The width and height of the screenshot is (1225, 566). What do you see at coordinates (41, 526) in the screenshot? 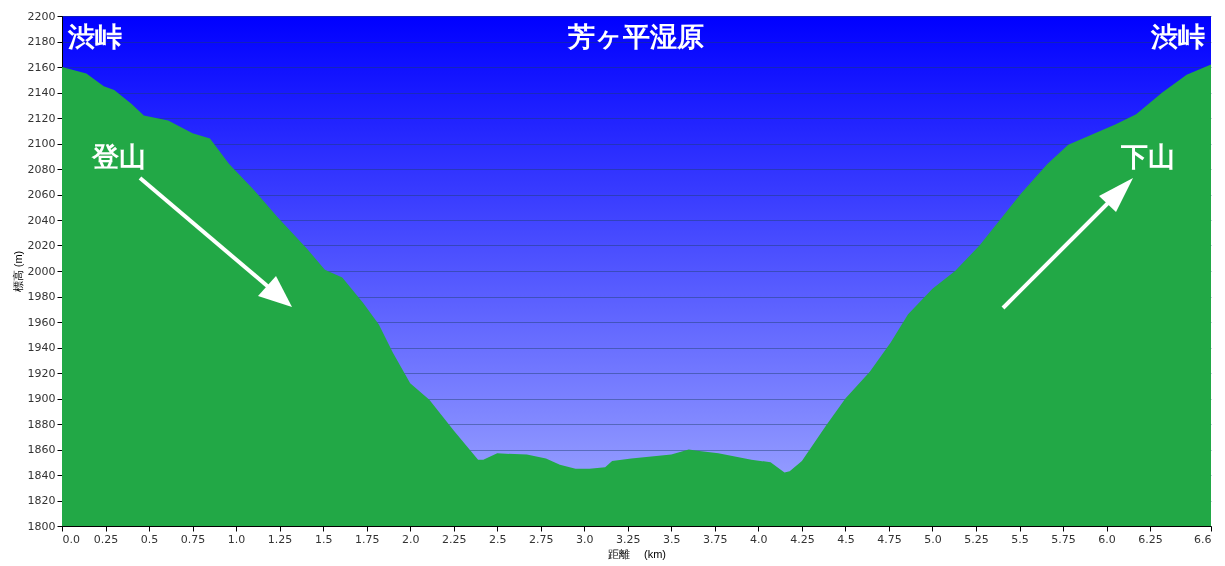
I see `y-tick-label: 1800` at bounding box center [41, 526].